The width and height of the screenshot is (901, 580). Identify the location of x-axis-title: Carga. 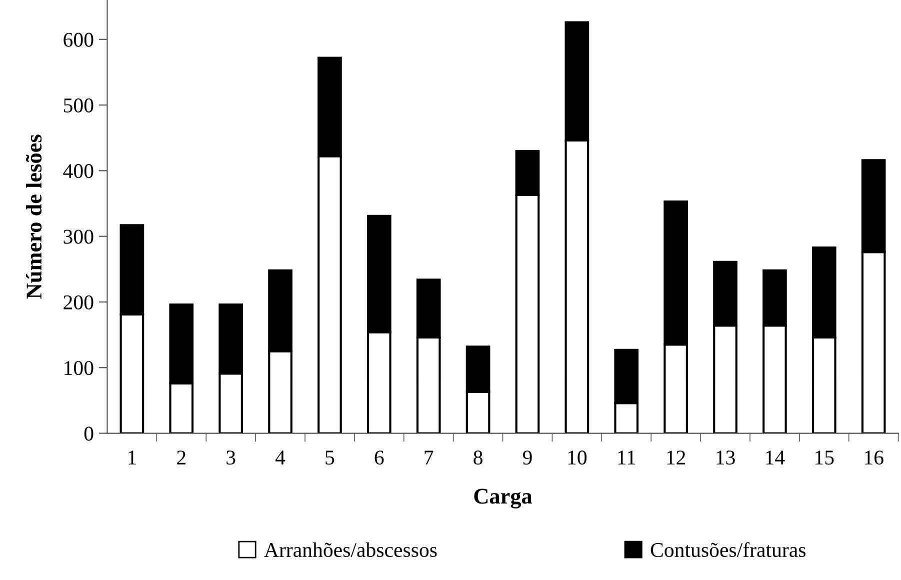
(503, 498).